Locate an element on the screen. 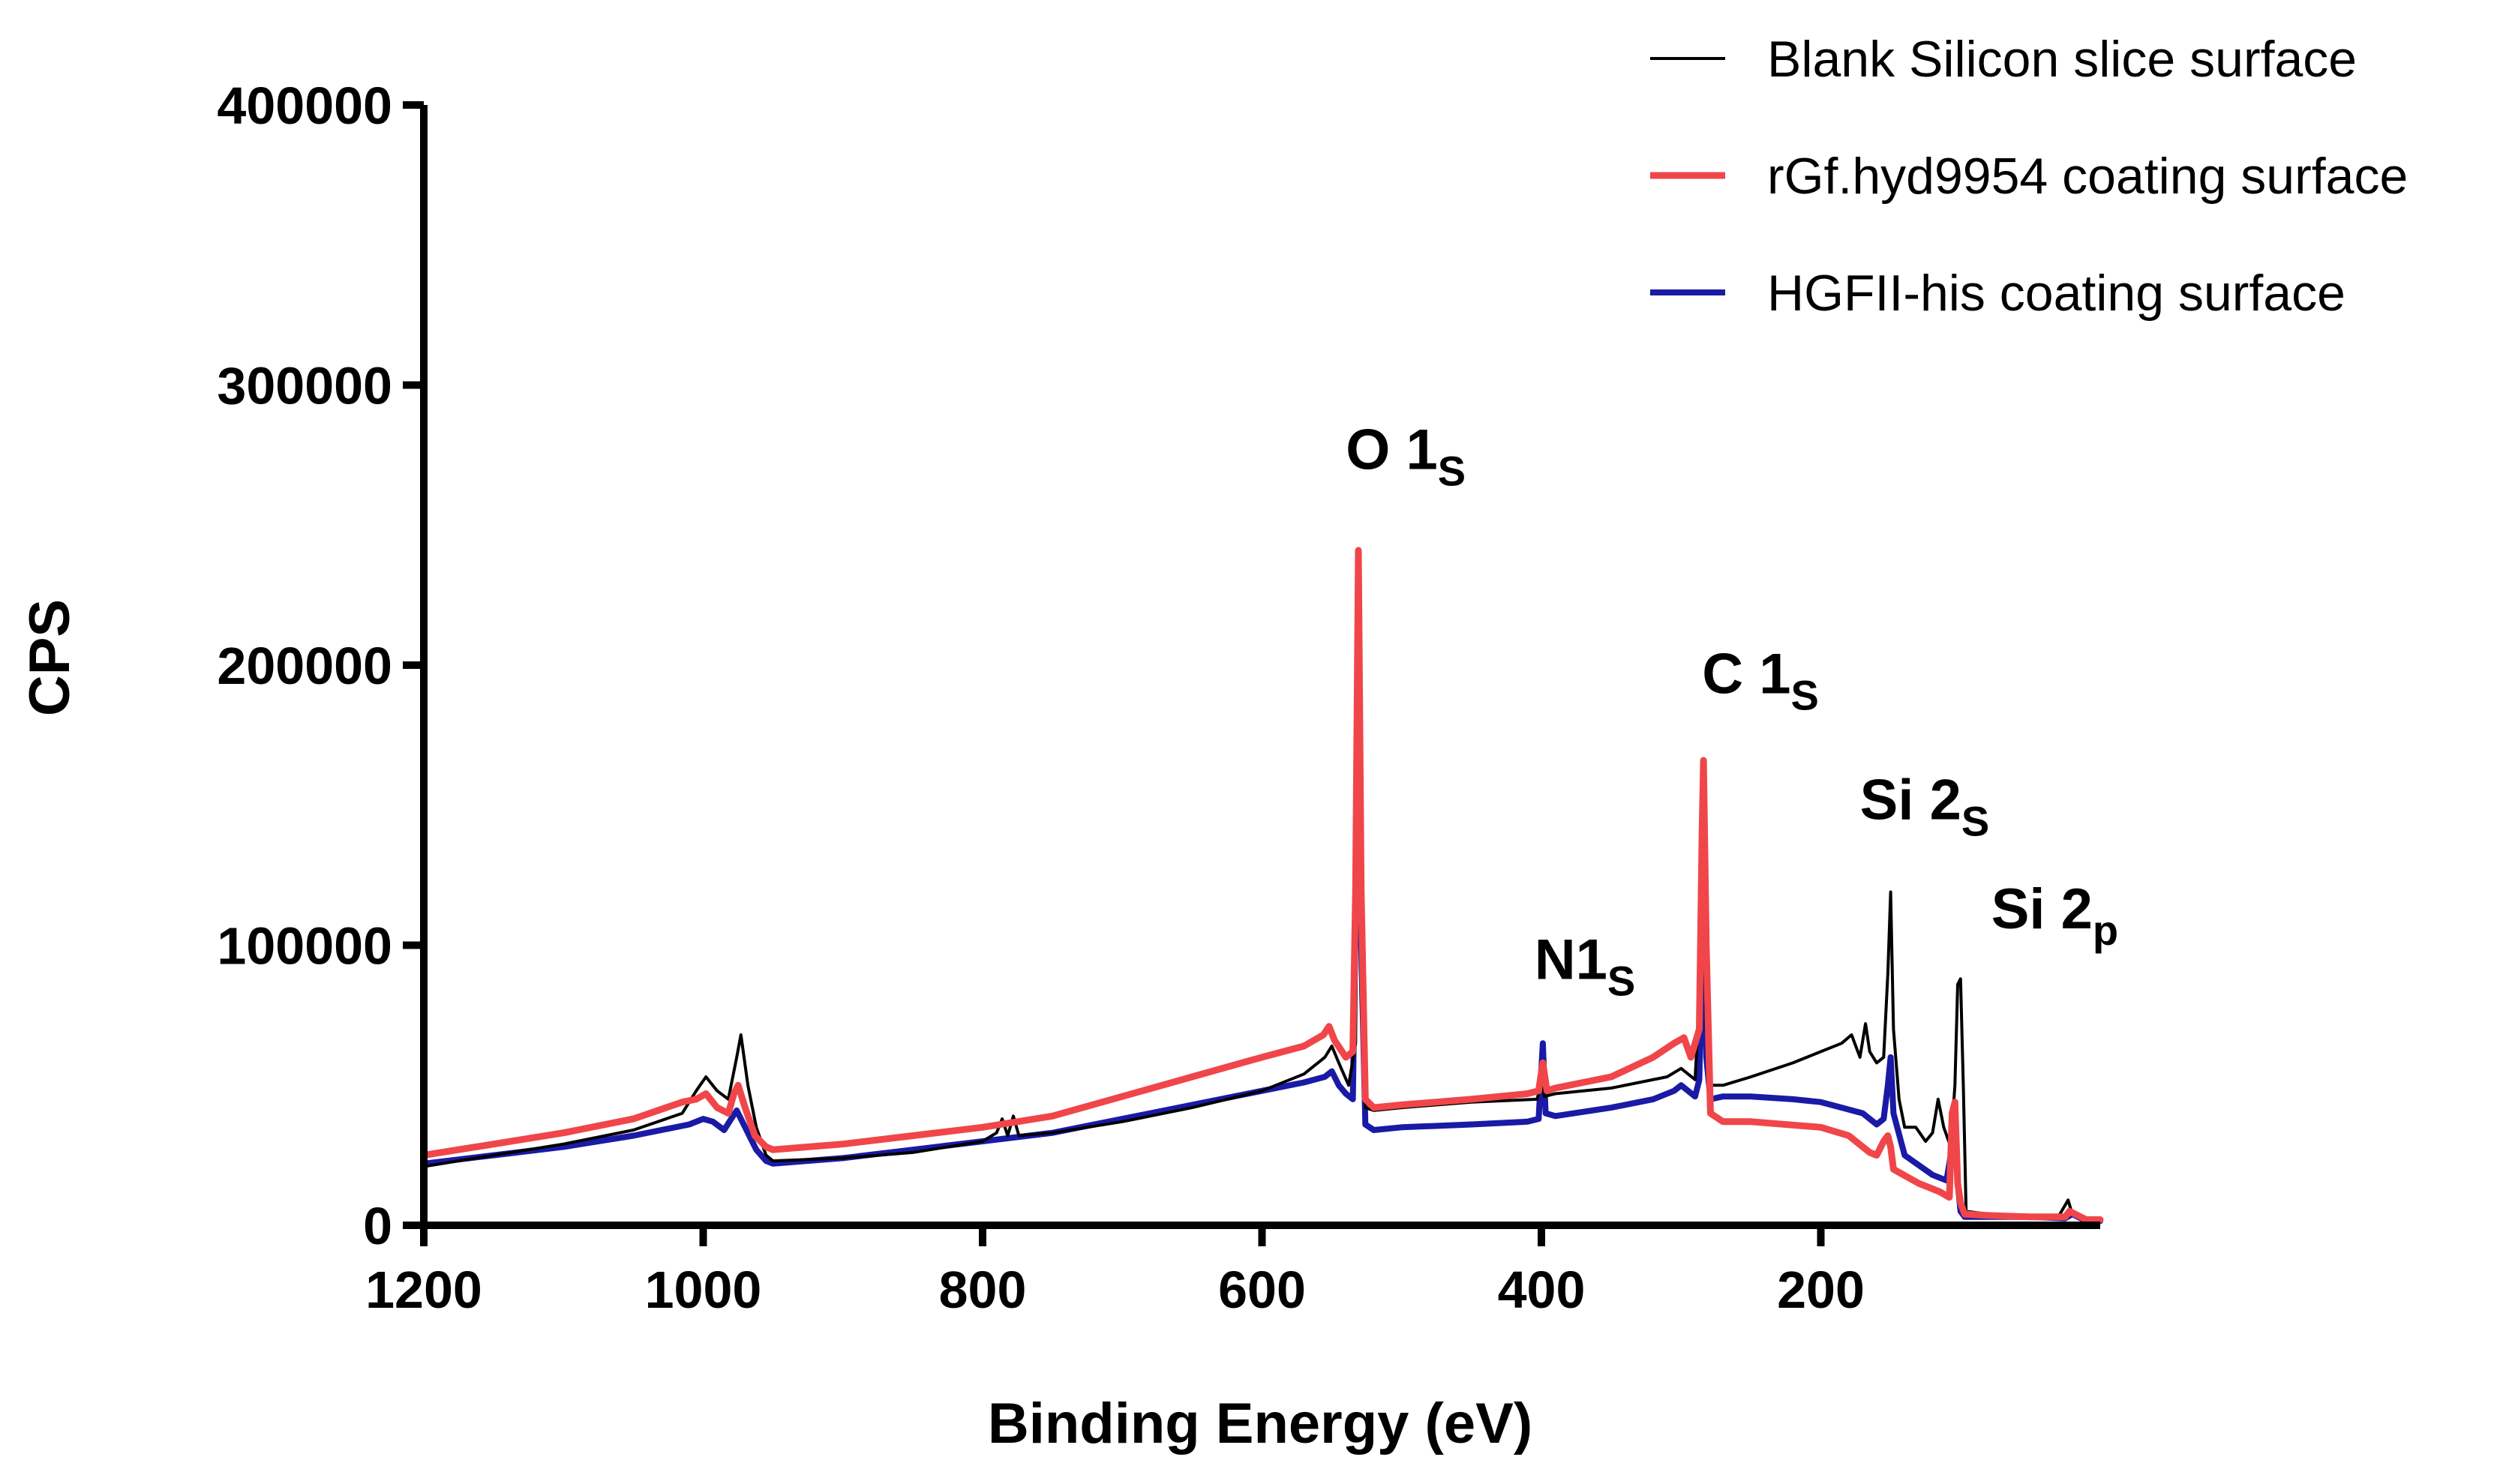  x-tick-label: 400 is located at coordinates (1542, 1290).